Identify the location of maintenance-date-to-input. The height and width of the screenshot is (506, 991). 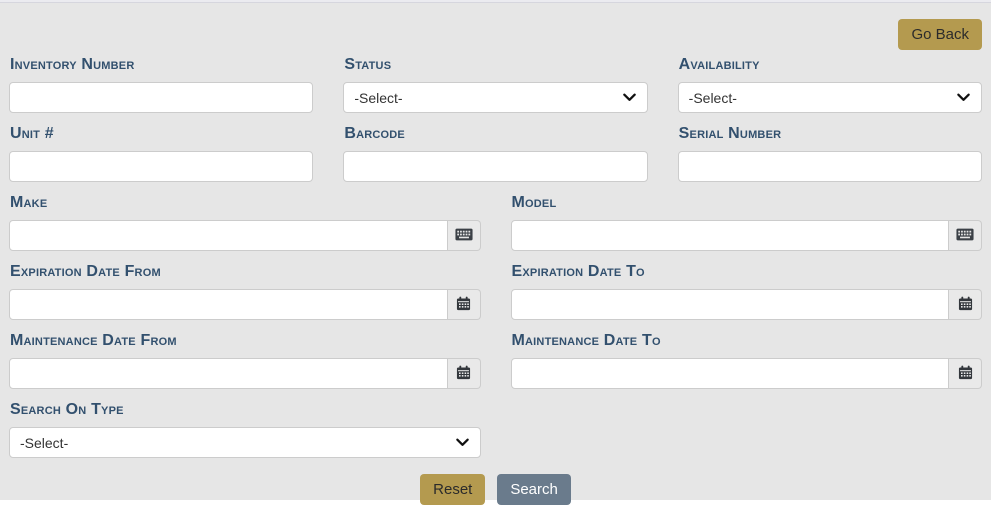
(729, 373).